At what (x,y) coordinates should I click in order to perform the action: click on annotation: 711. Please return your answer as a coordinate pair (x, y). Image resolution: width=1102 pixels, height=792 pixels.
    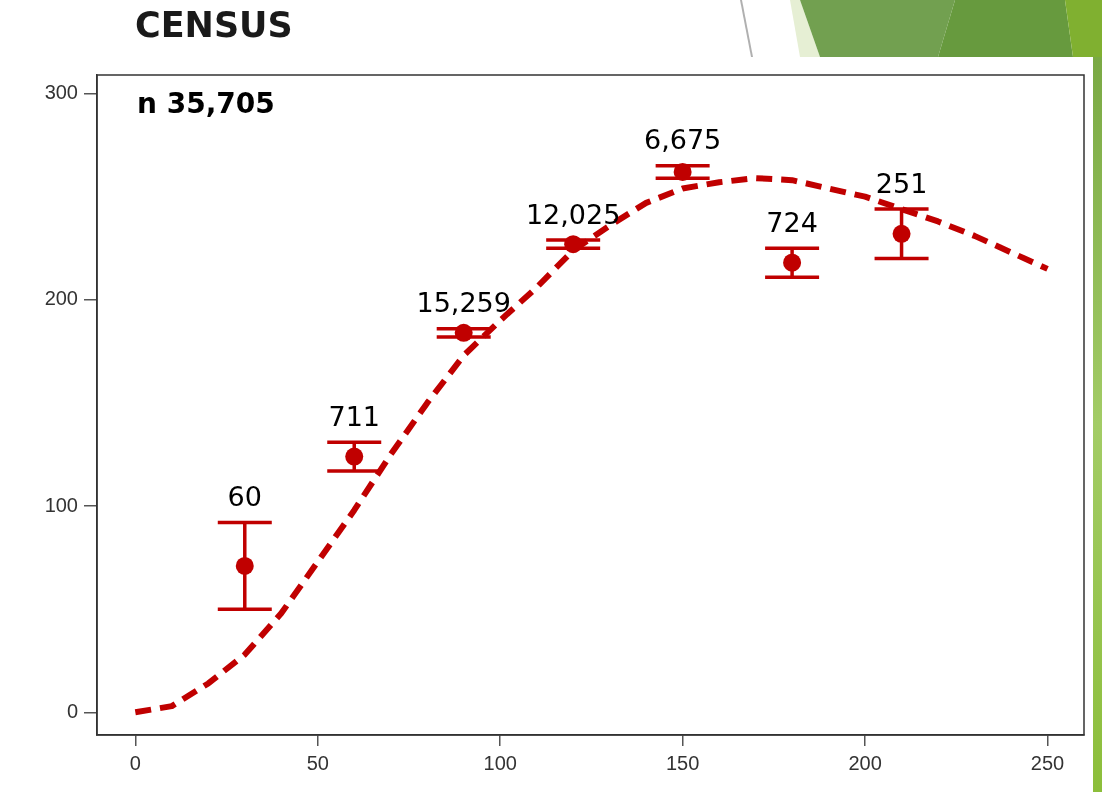
    Looking at the image, I should click on (354, 416).